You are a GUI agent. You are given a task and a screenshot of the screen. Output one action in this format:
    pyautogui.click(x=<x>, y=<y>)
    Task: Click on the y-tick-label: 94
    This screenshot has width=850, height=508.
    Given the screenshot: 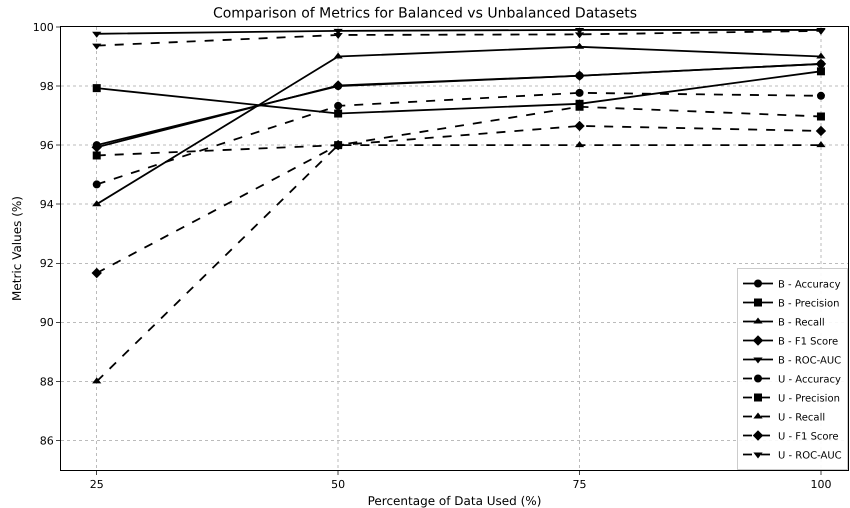 What is the action you would take?
    pyautogui.click(x=47, y=205)
    